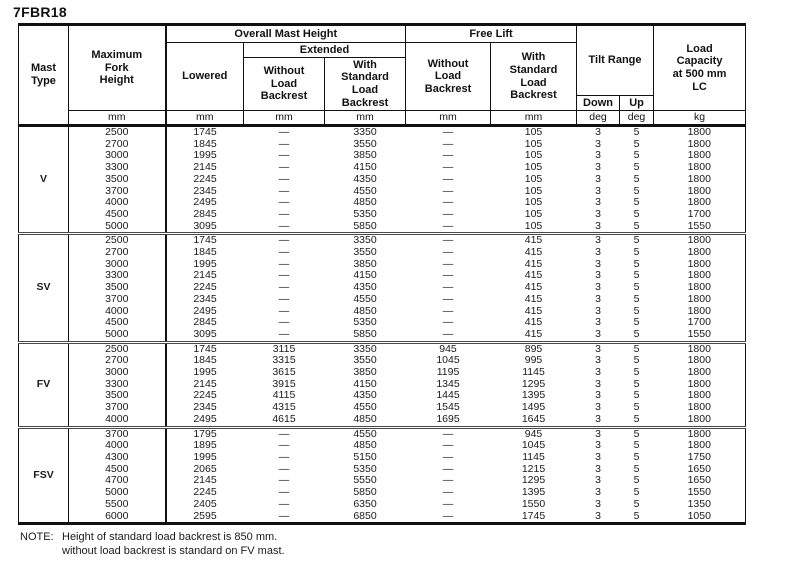 This screenshot has height=564, width=805. I want to click on table-row: 4500 2065 — 5350 — 1215 3 5 1650, so click(382, 469).